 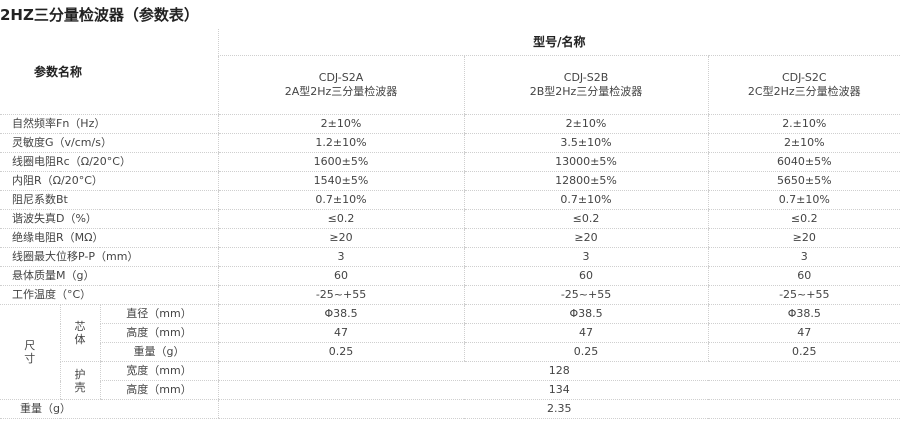 What do you see at coordinates (341, 91) in the screenshot?
I see `model-name: 2A型2Hz三分量检波器` at bounding box center [341, 91].